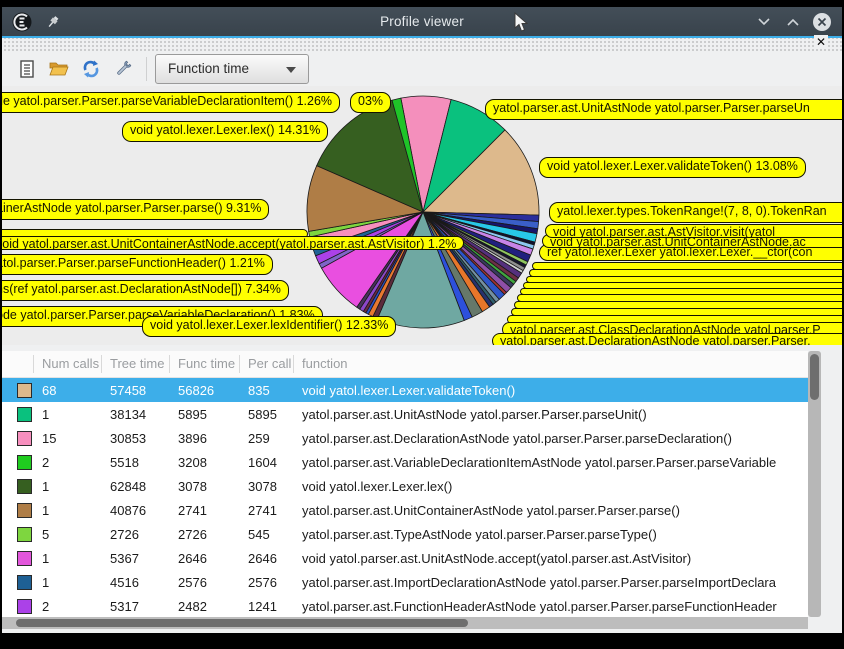 This screenshot has height=649, width=844. I want to click on col-tree-time: Tree time, so click(136, 364).